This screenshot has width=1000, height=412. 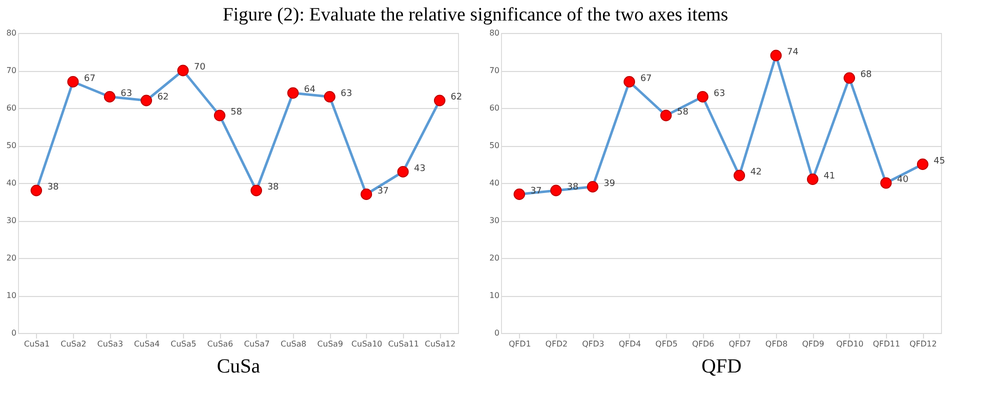 What do you see at coordinates (756, 173) in the screenshot?
I see `data-label: 42` at bounding box center [756, 173].